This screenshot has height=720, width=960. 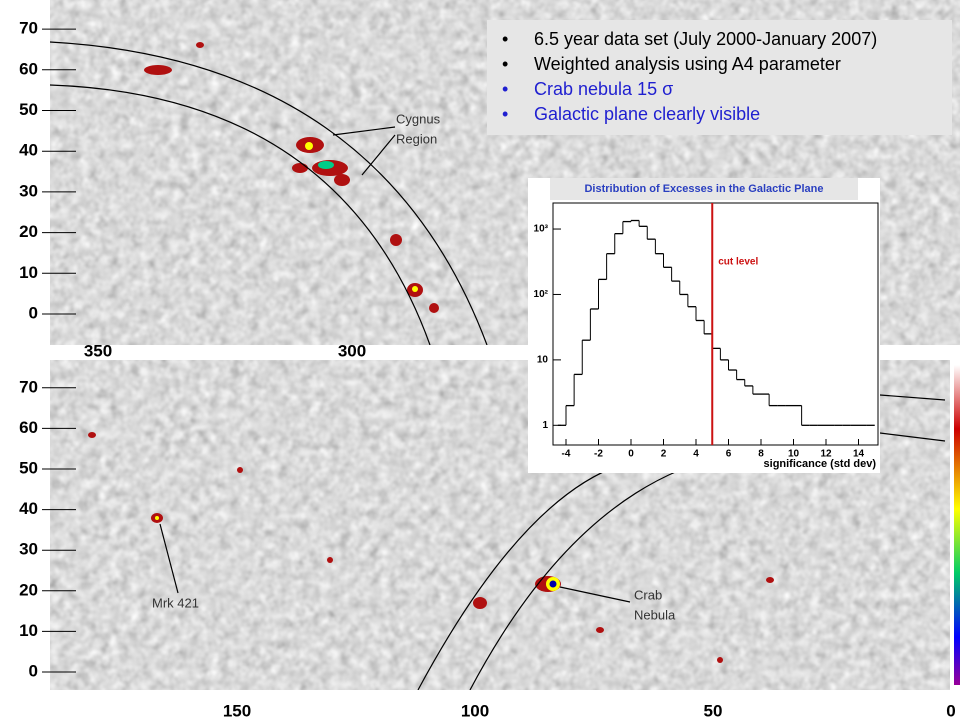 What do you see at coordinates (603, 89) in the screenshot?
I see `bullet: Crab nebula 15 σ` at bounding box center [603, 89].